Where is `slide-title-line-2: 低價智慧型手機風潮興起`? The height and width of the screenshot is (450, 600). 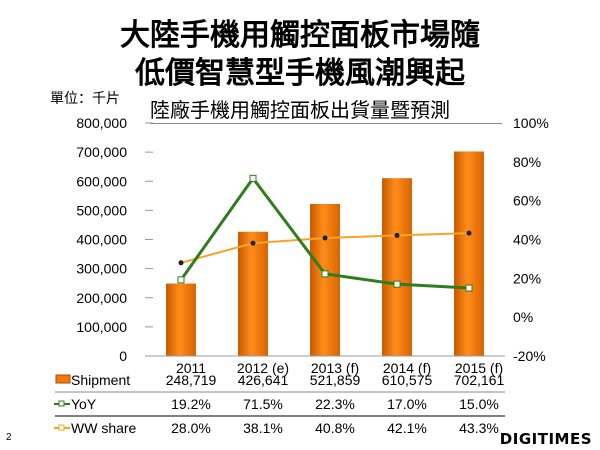 slide-title-line-2: 低價智慧型手機風潮興起 is located at coordinates (300, 73).